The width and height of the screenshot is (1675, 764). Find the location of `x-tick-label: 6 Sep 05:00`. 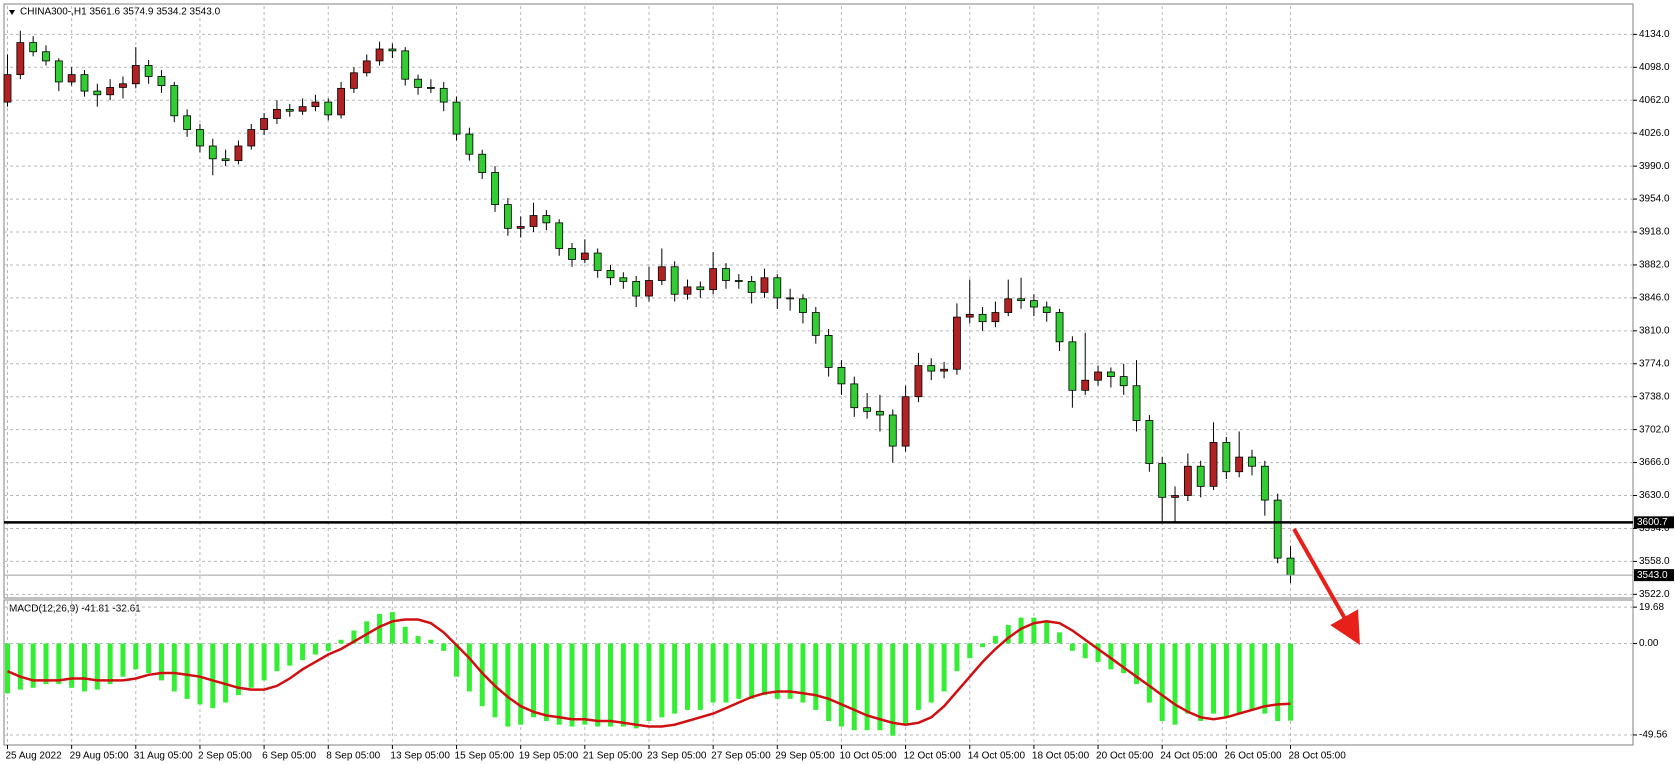

x-tick-label: 6 Sep 05:00 is located at coordinates (289, 756).